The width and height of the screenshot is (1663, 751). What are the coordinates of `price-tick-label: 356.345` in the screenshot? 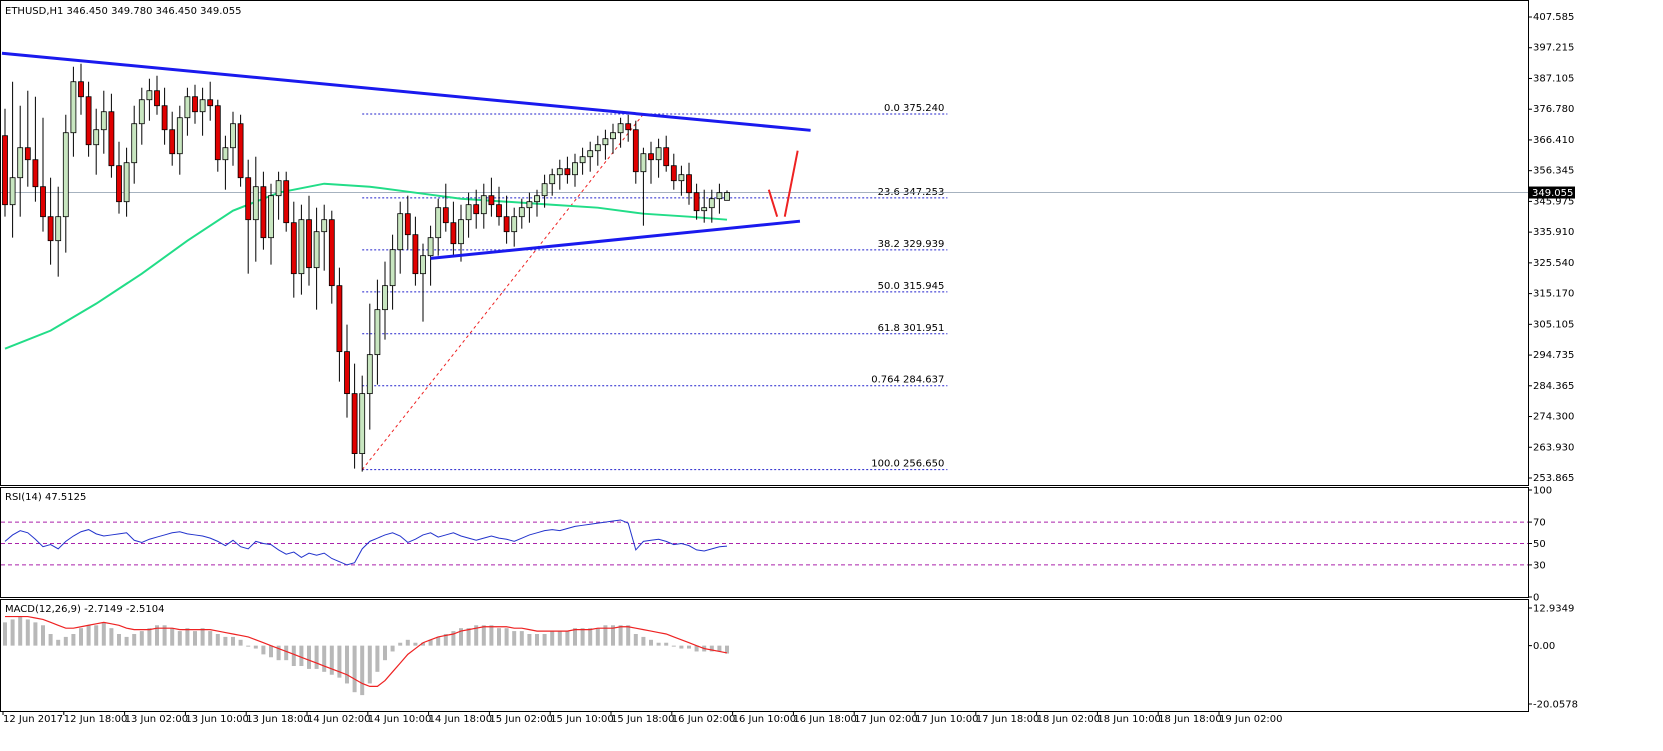 It's located at (1553, 171).